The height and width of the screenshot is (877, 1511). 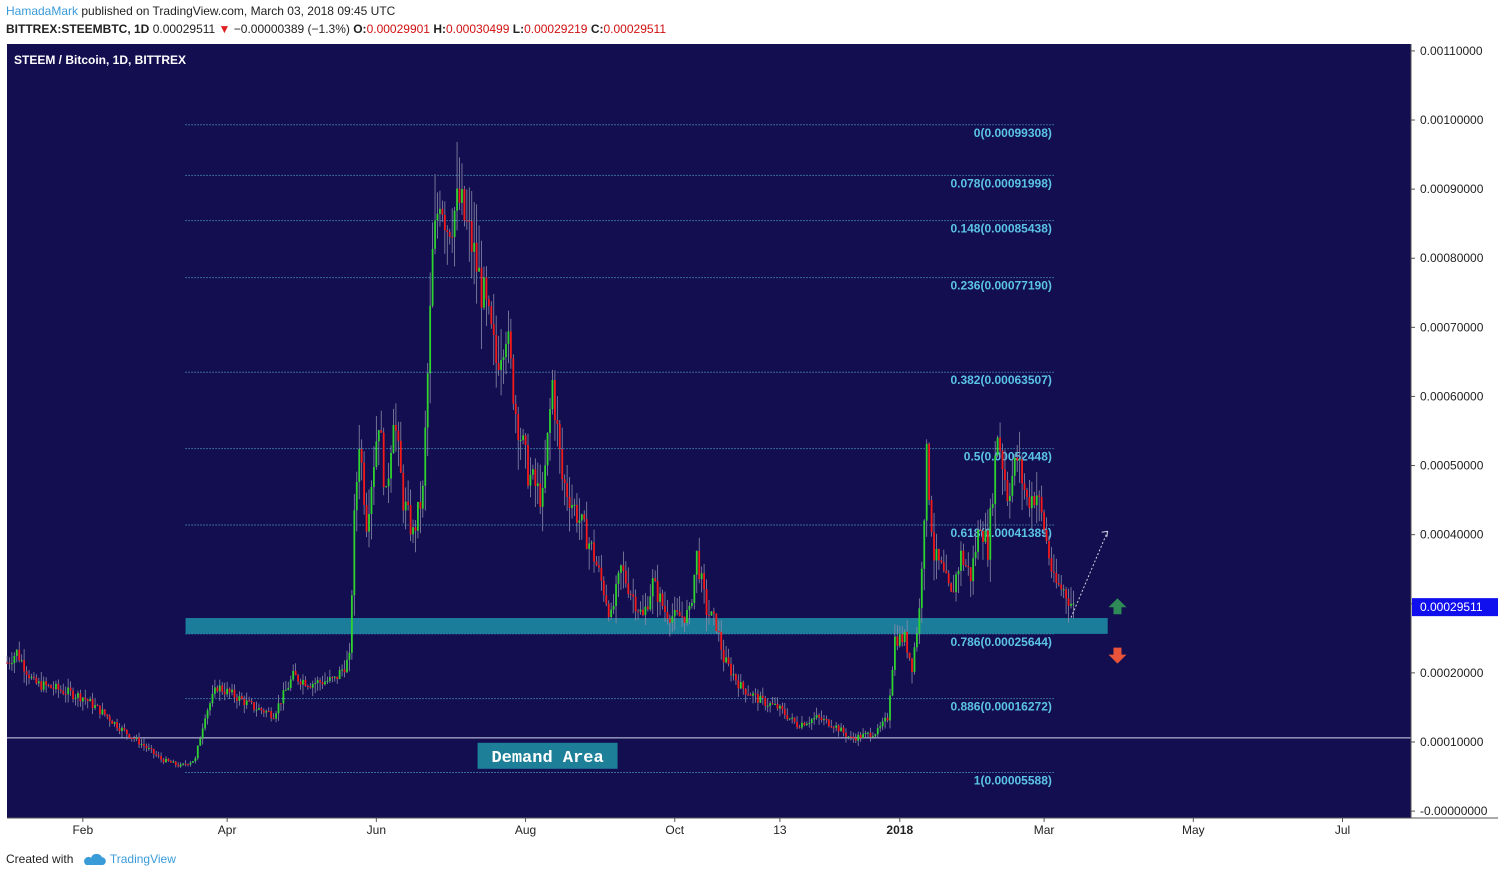 I want to click on demand-area-label-box, so click(x=547, y=755).